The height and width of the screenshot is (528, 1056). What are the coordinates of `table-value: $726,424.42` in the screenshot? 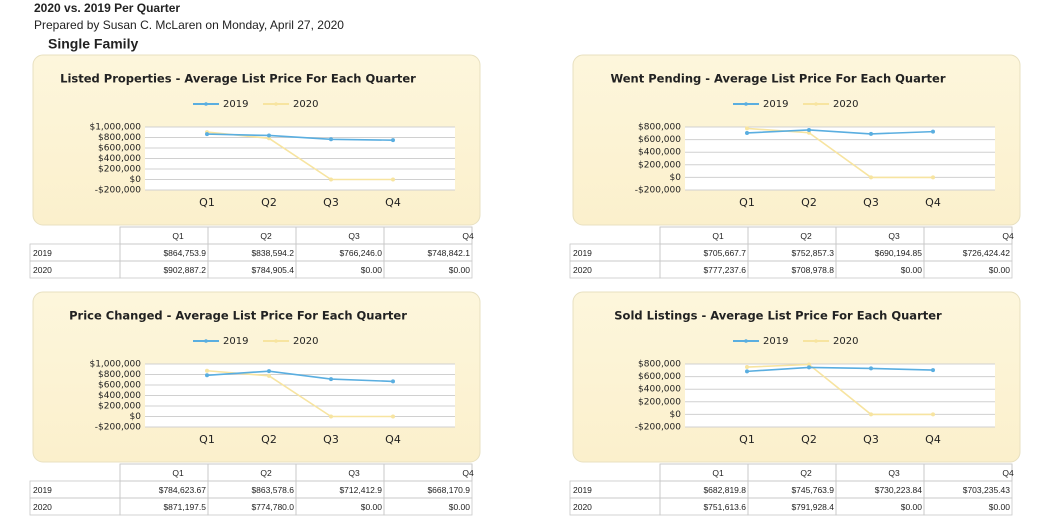 It's located at (987, 253).